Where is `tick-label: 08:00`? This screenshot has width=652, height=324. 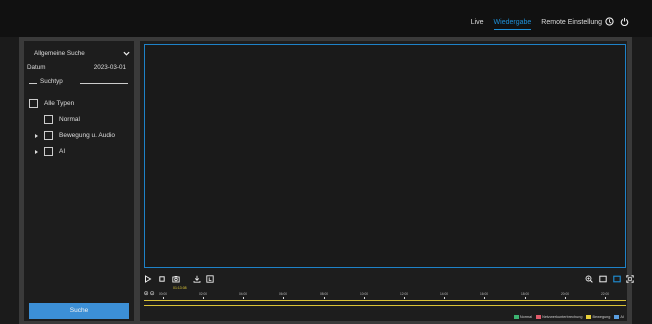 tick-label: 08:00 is located at coordinates (324, 294).